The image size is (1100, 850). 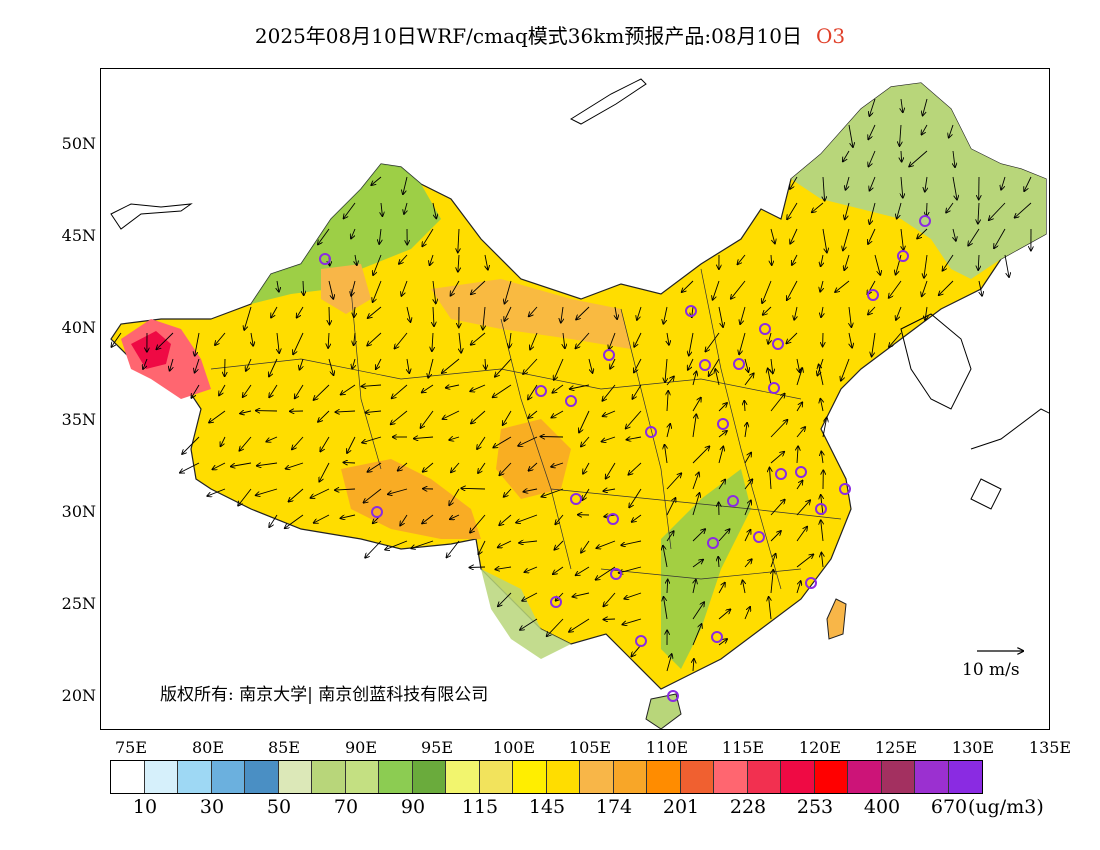 What do you see at coordinates (279, 807) in the screenshot?
I see `colorbar-label: 50` at bounding box center [279, 807].